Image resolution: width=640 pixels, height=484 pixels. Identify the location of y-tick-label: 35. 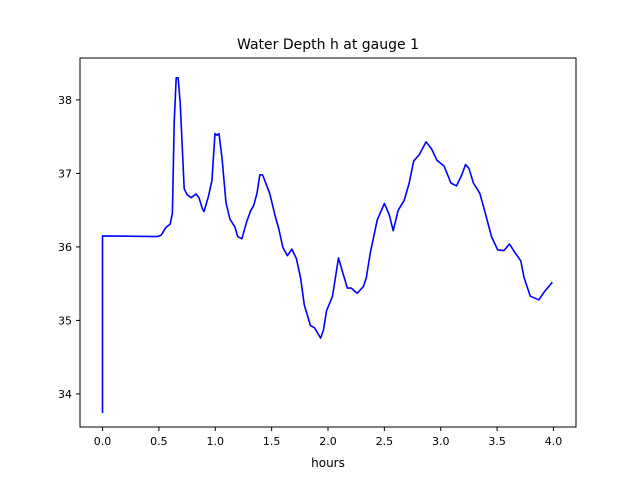
(65, 320).